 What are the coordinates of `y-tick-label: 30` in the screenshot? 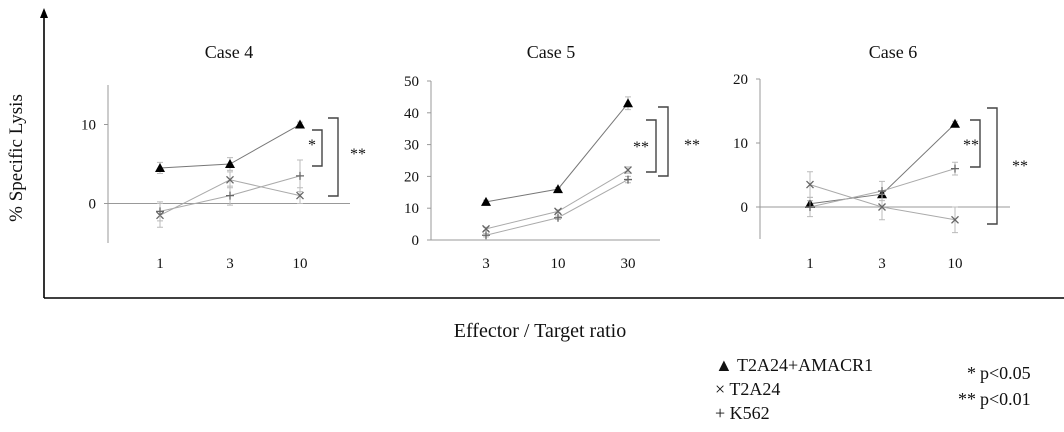 It's located at (411, 146).